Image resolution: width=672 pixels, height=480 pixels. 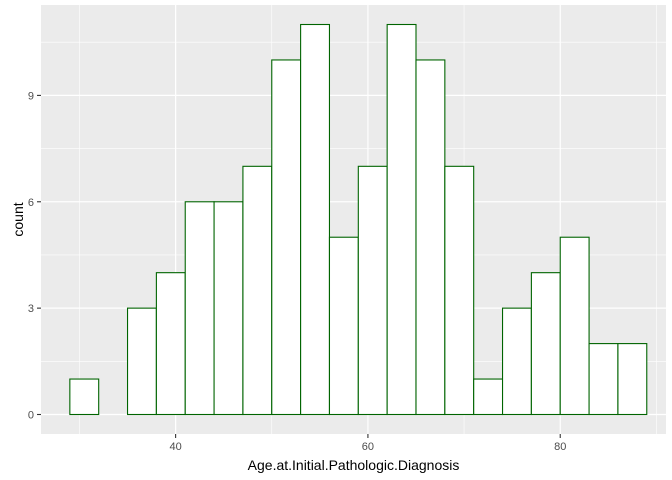 What do you see at coordinates (31, 203) in the screenshot?
I see `y-tick-label: 6` at bounding box center [31, 203].